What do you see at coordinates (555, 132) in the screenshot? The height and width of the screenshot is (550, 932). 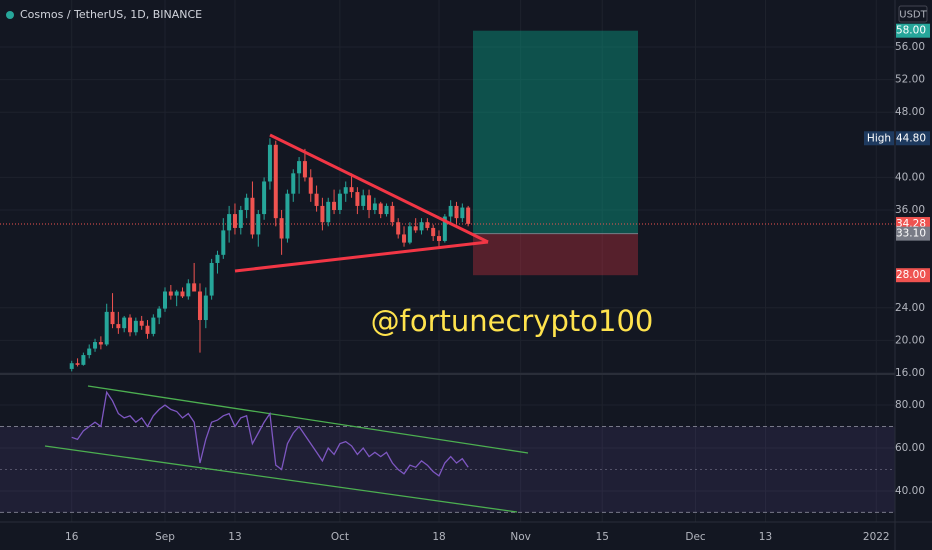 I see `target-zone` at bounding box center [555, 132].